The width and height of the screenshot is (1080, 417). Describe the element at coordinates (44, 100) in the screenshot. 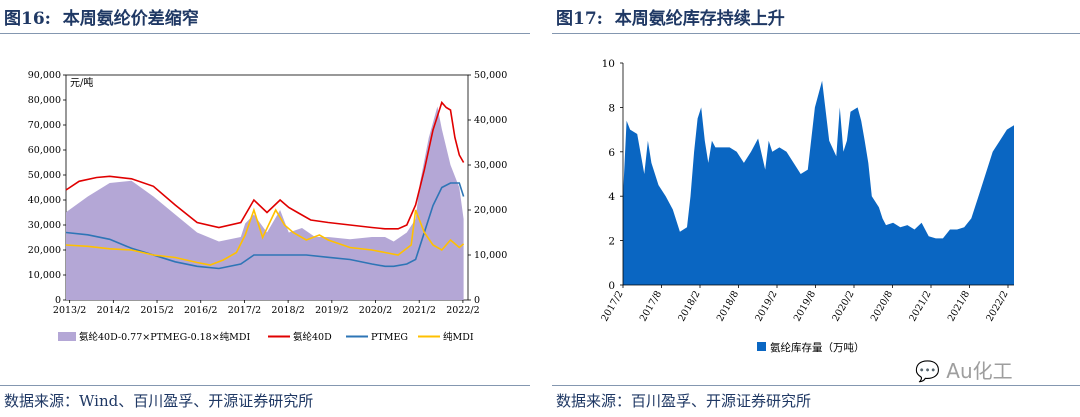

I see `y-left-tick-label: 80,000` at that location.